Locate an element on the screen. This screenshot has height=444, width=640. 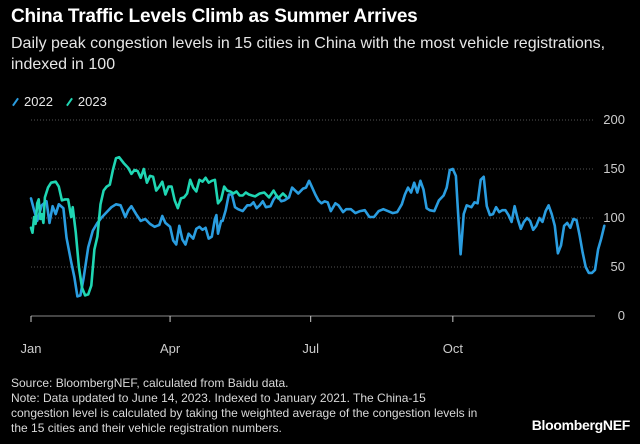
series-line-2023 is located at coordinates (158, 226).